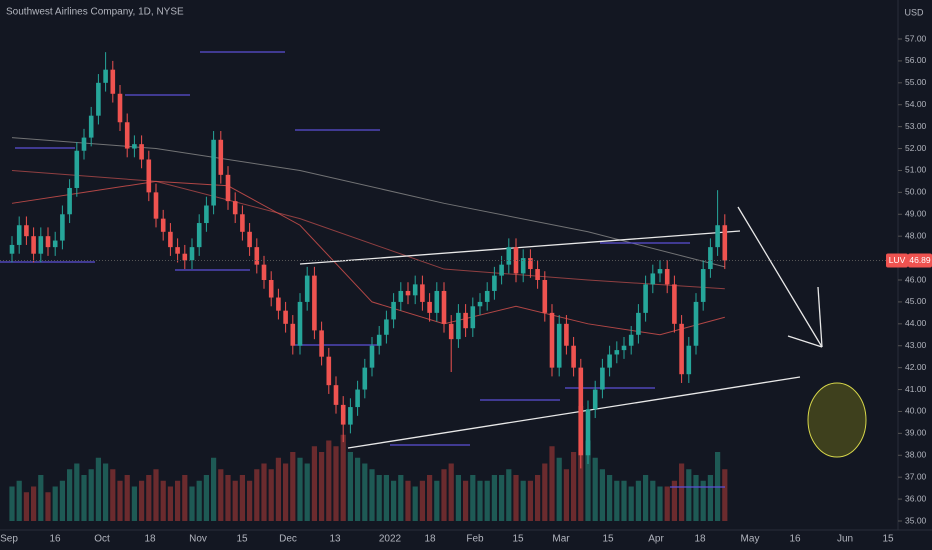 The image size is (932, 550). What do you see at coordinates (916, 170) in the screenshot?
I see `y-tick-label: 51.00` at bounding box center [916, 170].